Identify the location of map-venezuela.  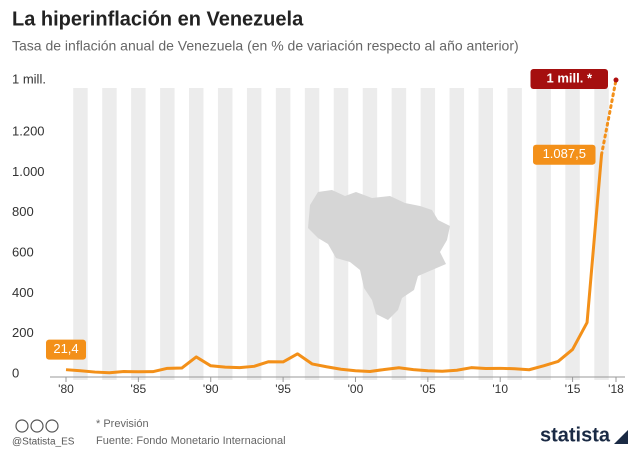
(379, 255).